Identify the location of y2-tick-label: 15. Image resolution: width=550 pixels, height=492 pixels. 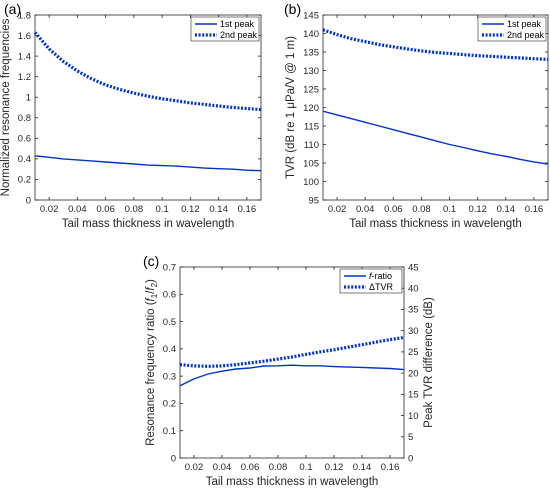
(413, 395).